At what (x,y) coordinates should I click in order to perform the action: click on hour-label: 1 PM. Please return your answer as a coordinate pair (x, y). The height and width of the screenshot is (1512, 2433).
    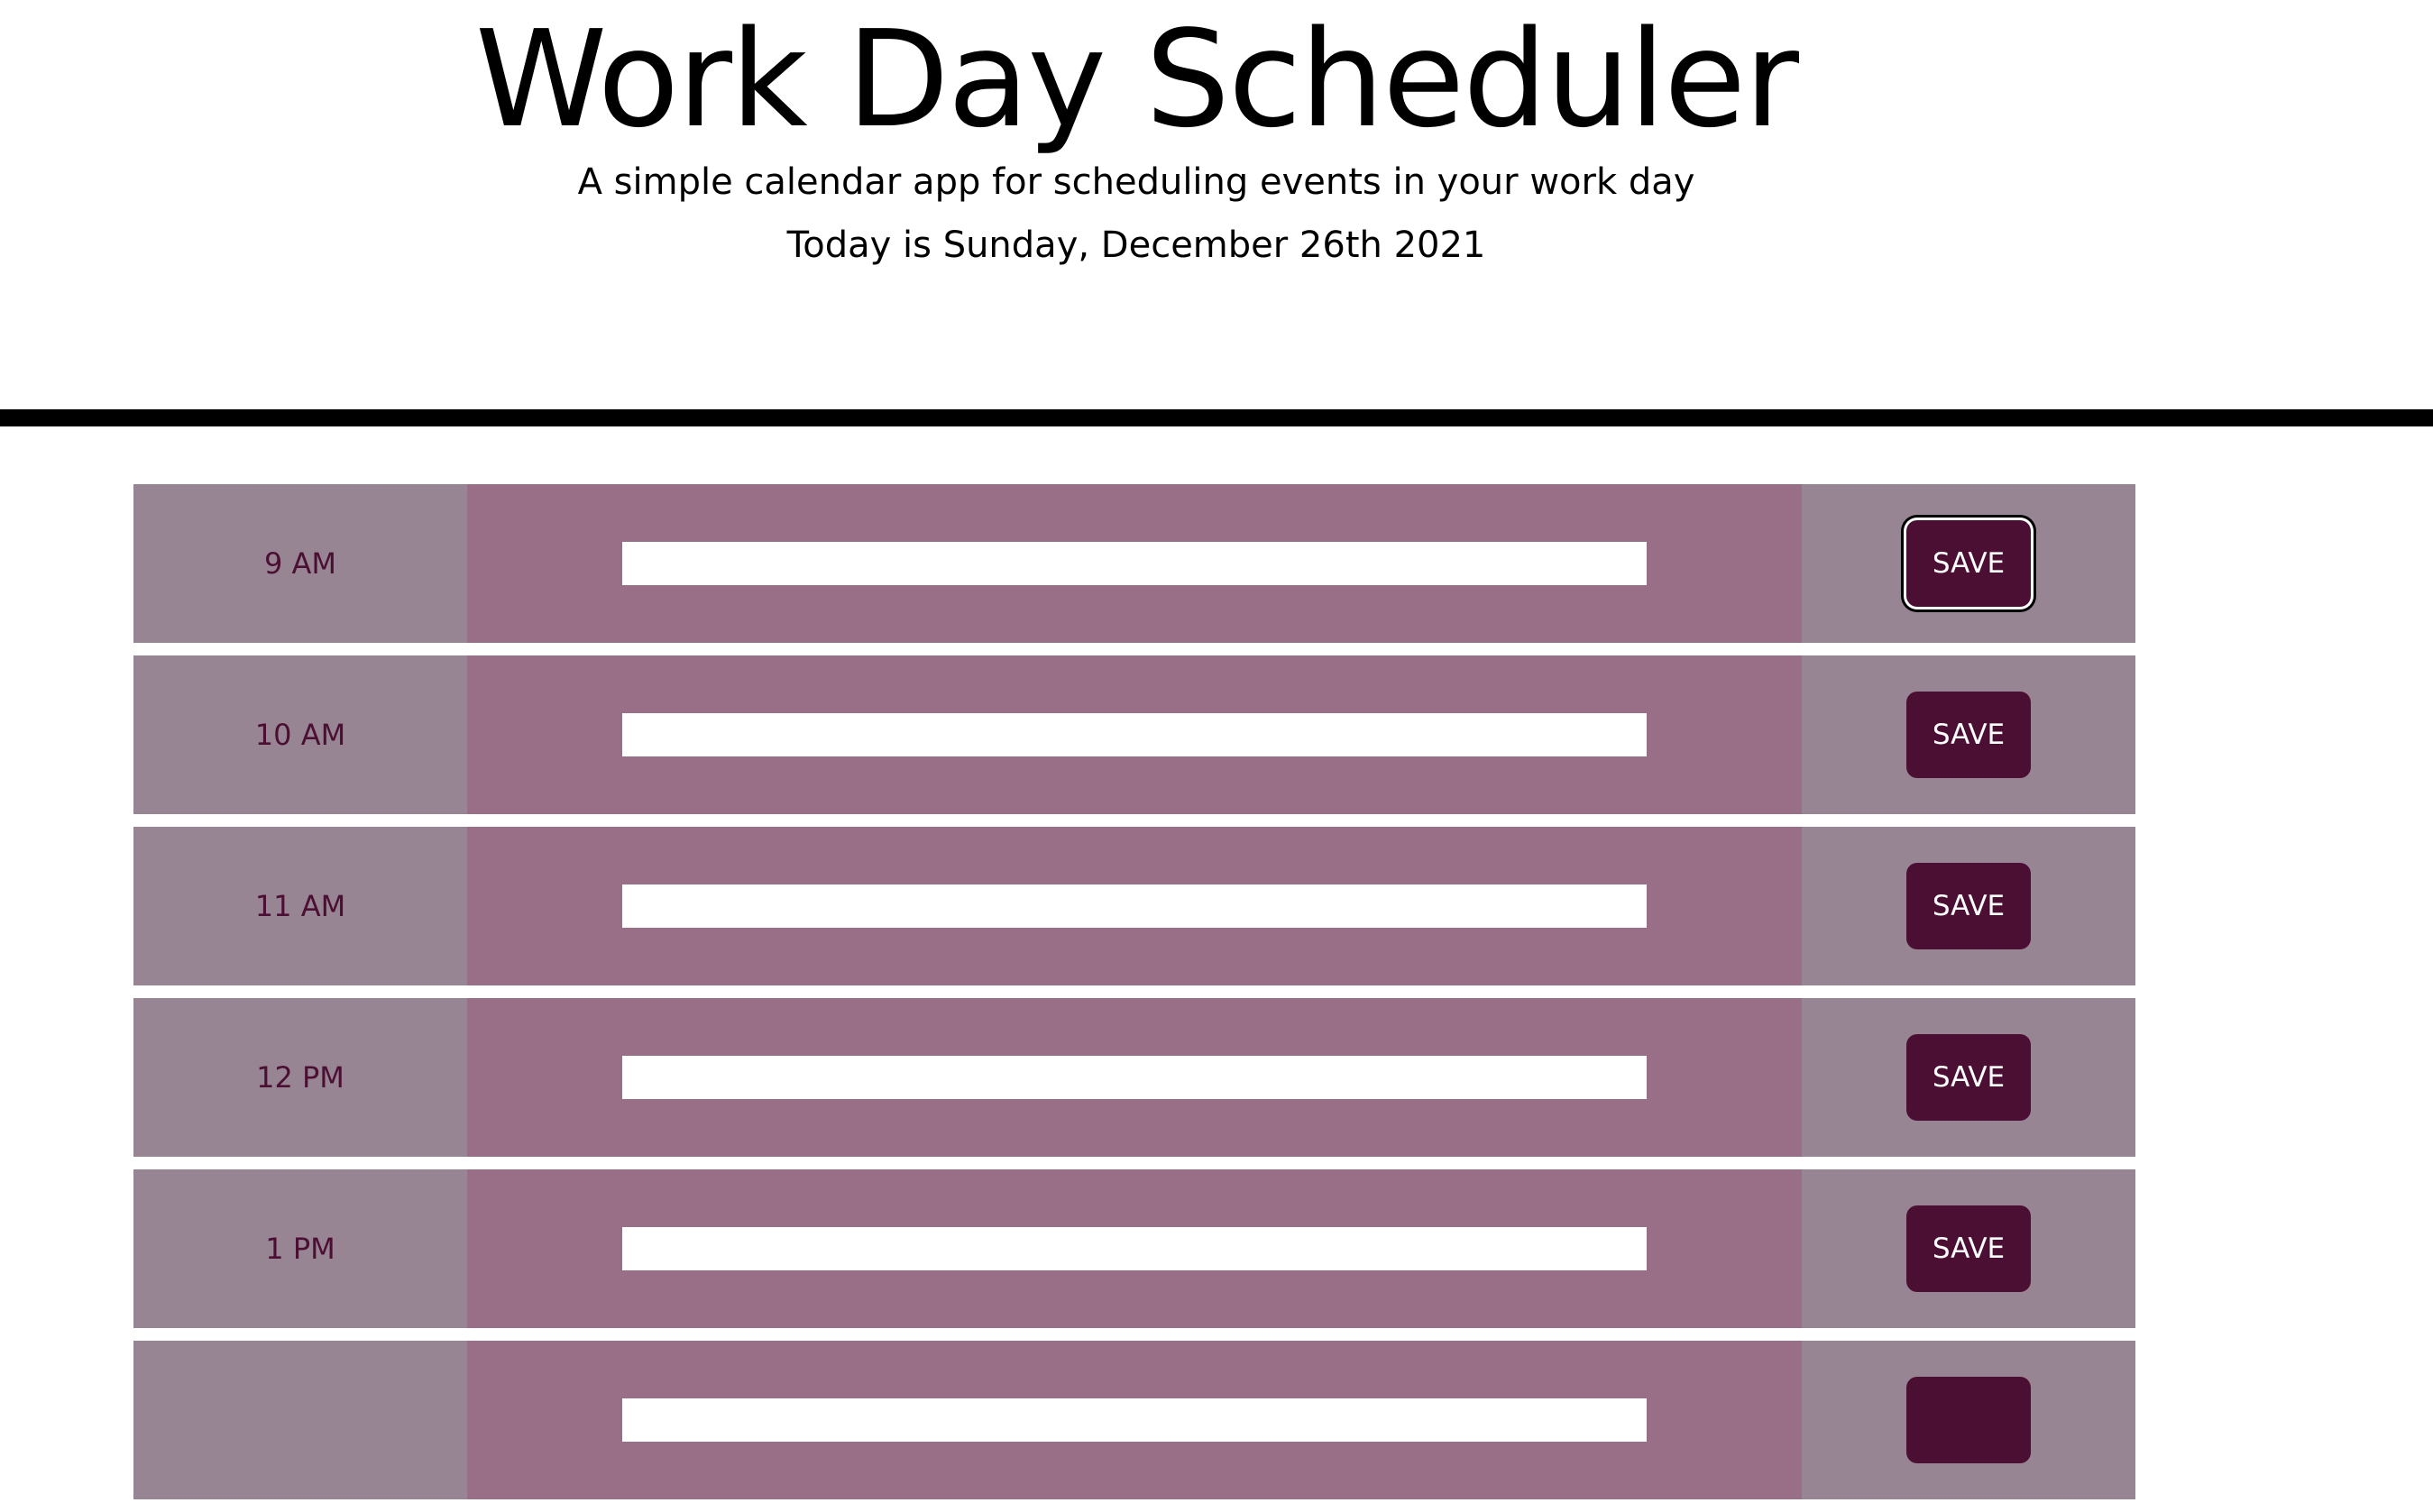
    Looking at the image, I should click on (300, 1248).